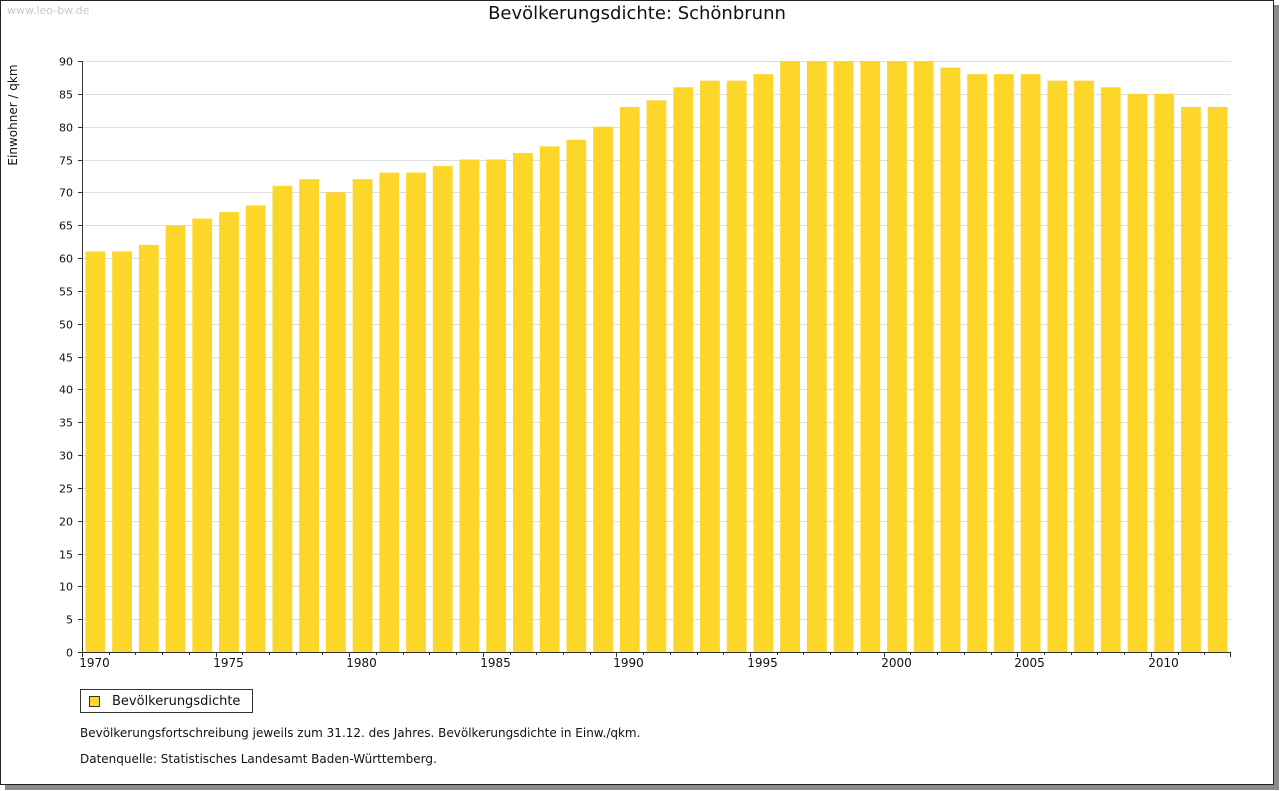 The width and height of the screenshot is (1280, 791). What do you see at coordinates (66, 555) in the screenshot?
I see `y-tick-label-15: 15` at bounding box center [66, 555].